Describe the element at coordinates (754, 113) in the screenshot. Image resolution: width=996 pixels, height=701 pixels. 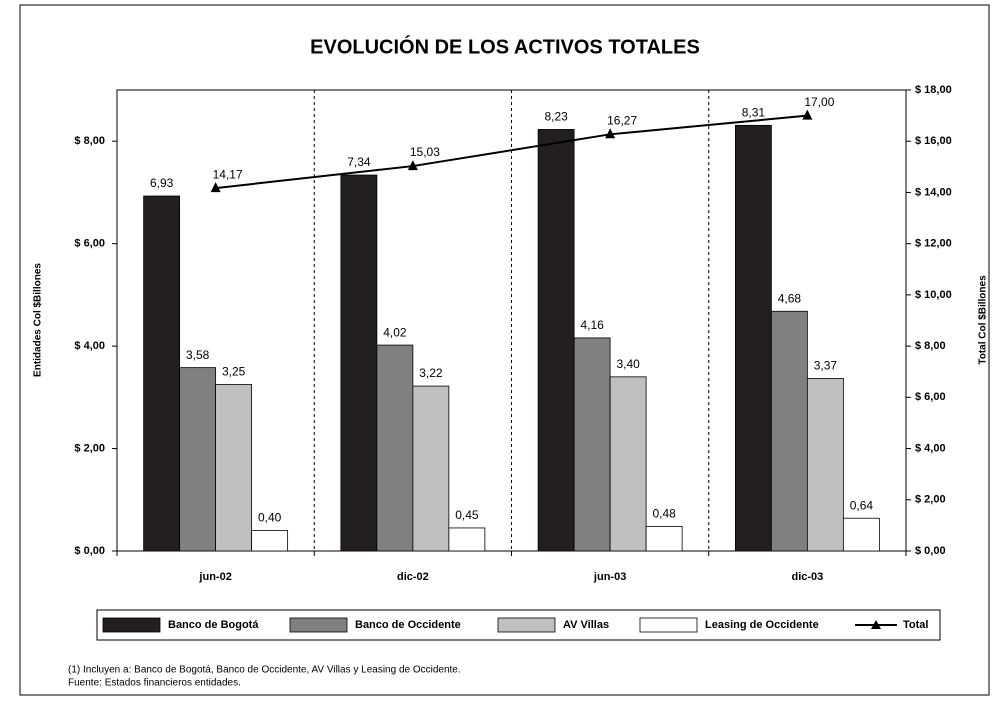
I see `value-label: 8,31` at that location.